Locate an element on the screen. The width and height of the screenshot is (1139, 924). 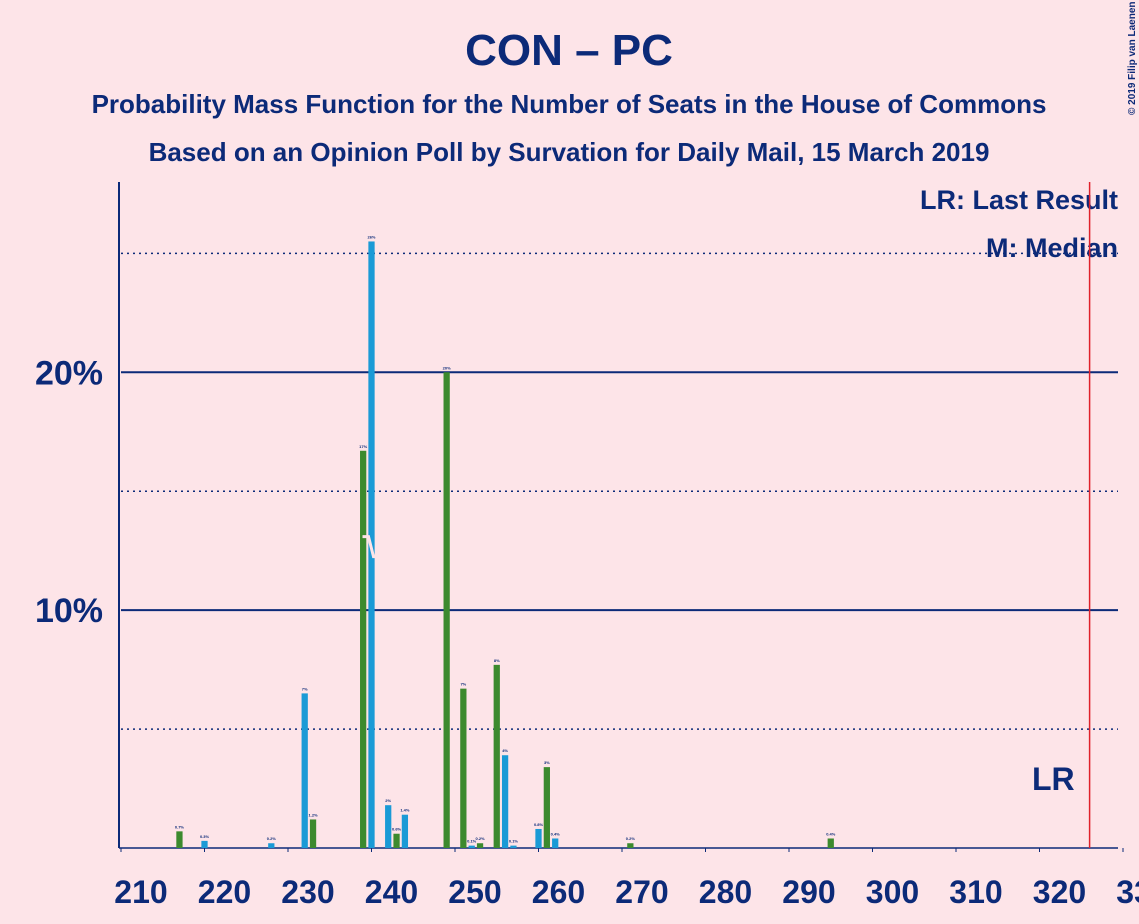
value-label: 2% is located at coordinates (388, 800).